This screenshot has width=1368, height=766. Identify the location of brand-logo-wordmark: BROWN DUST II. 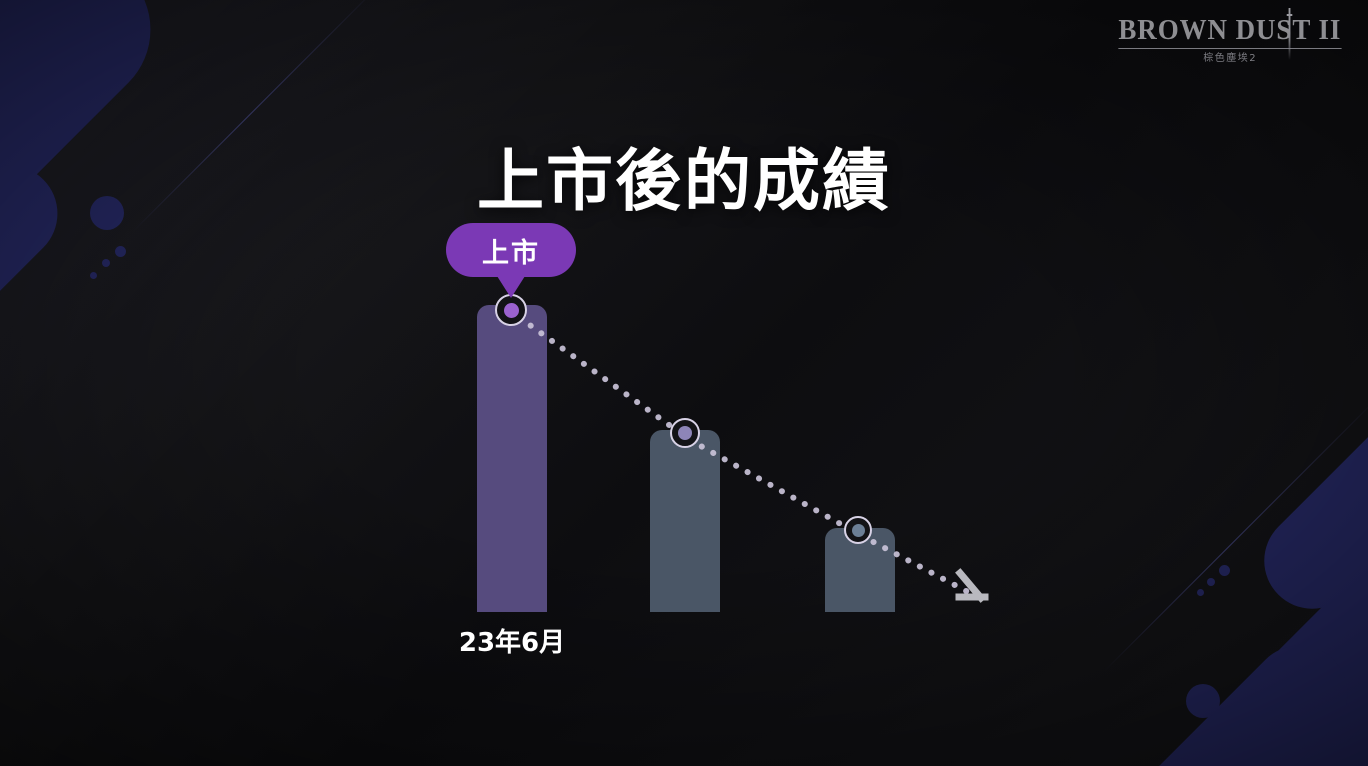
(1230, 34).